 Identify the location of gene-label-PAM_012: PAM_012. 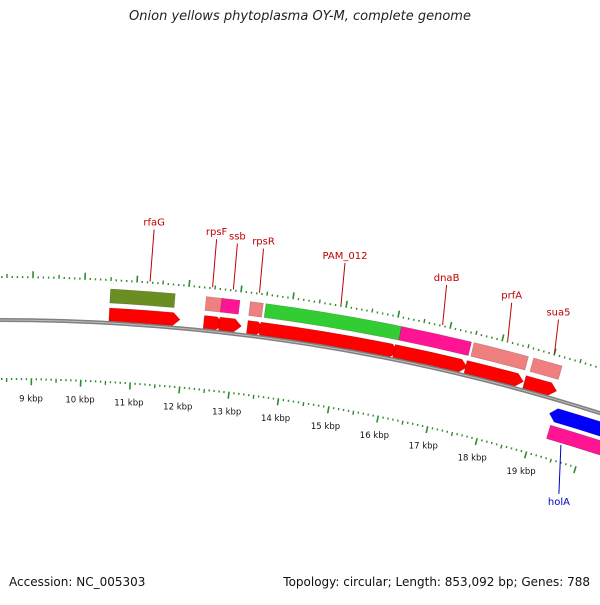
(345, 256).